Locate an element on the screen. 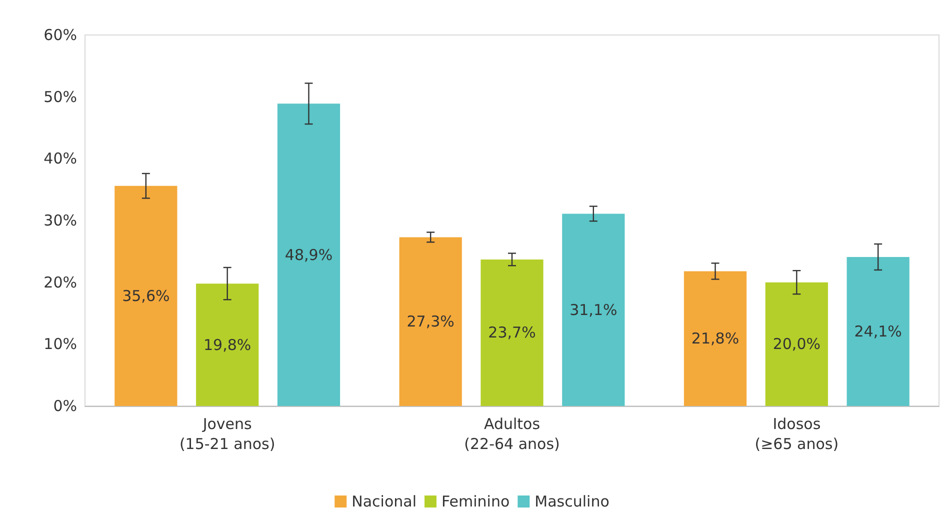 This screenshot has width=944, height=519. y-tick-label: 50% is located at coordinates (60, 97).